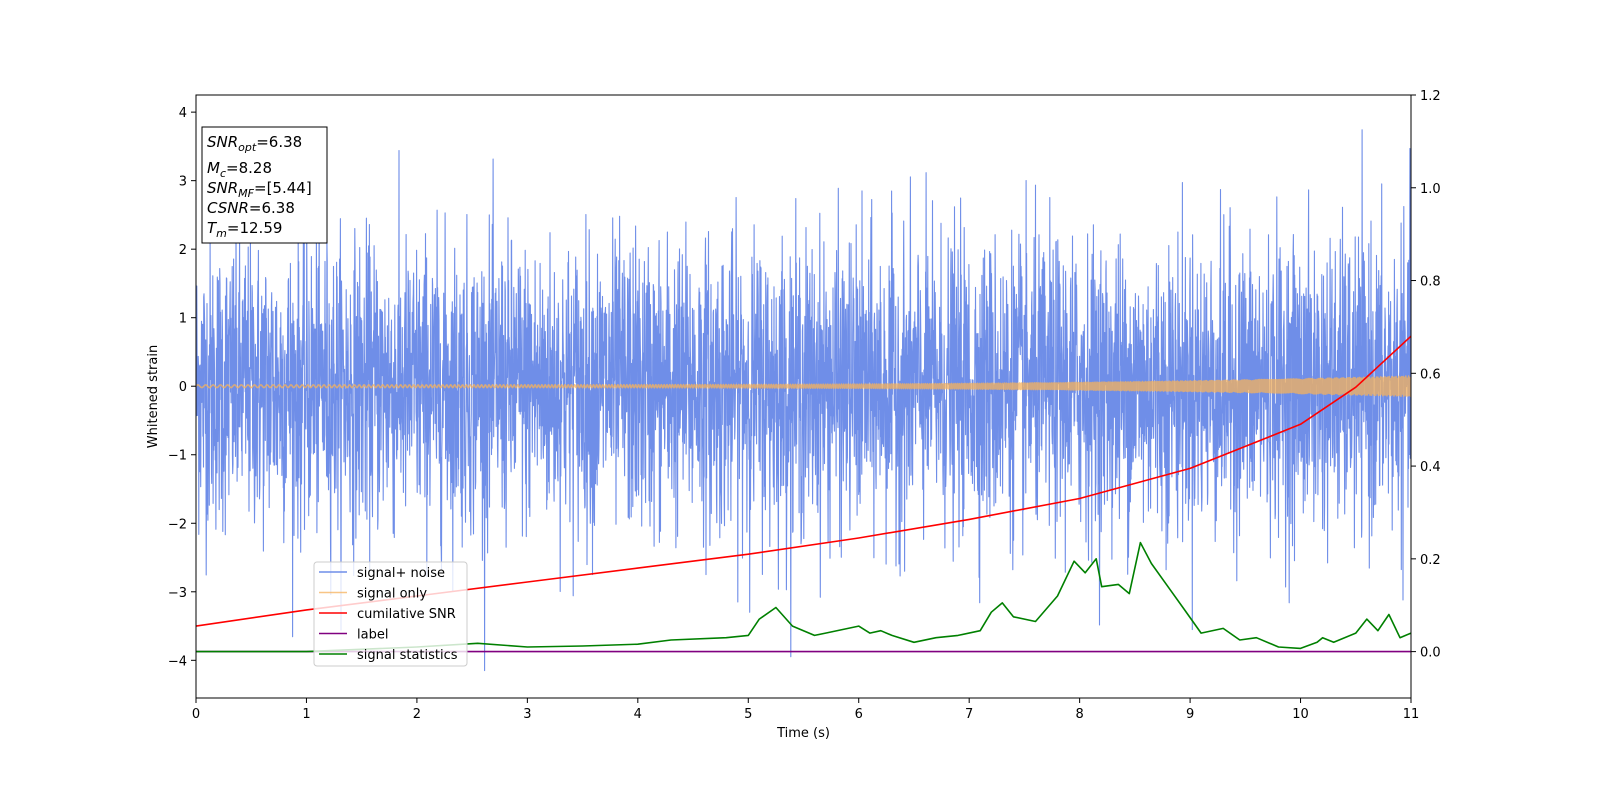  What do you see at coordinates (1430, 374) in the screenshot?
I see `y2-tick-label: 0.6` at bounding box center [1430, 374].